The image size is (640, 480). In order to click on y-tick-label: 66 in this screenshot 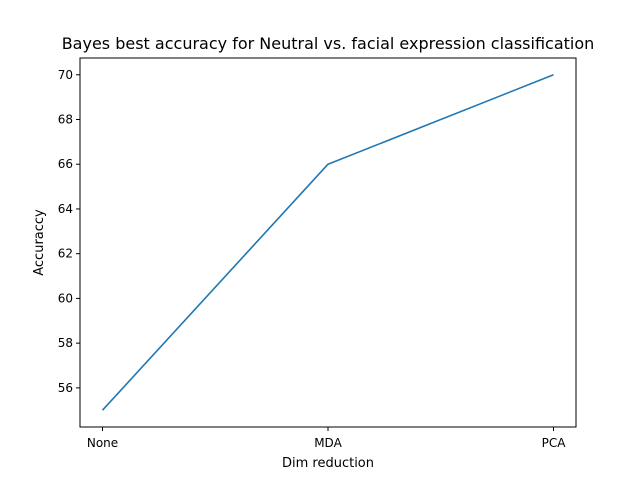, I will do `click(65, 164)`.